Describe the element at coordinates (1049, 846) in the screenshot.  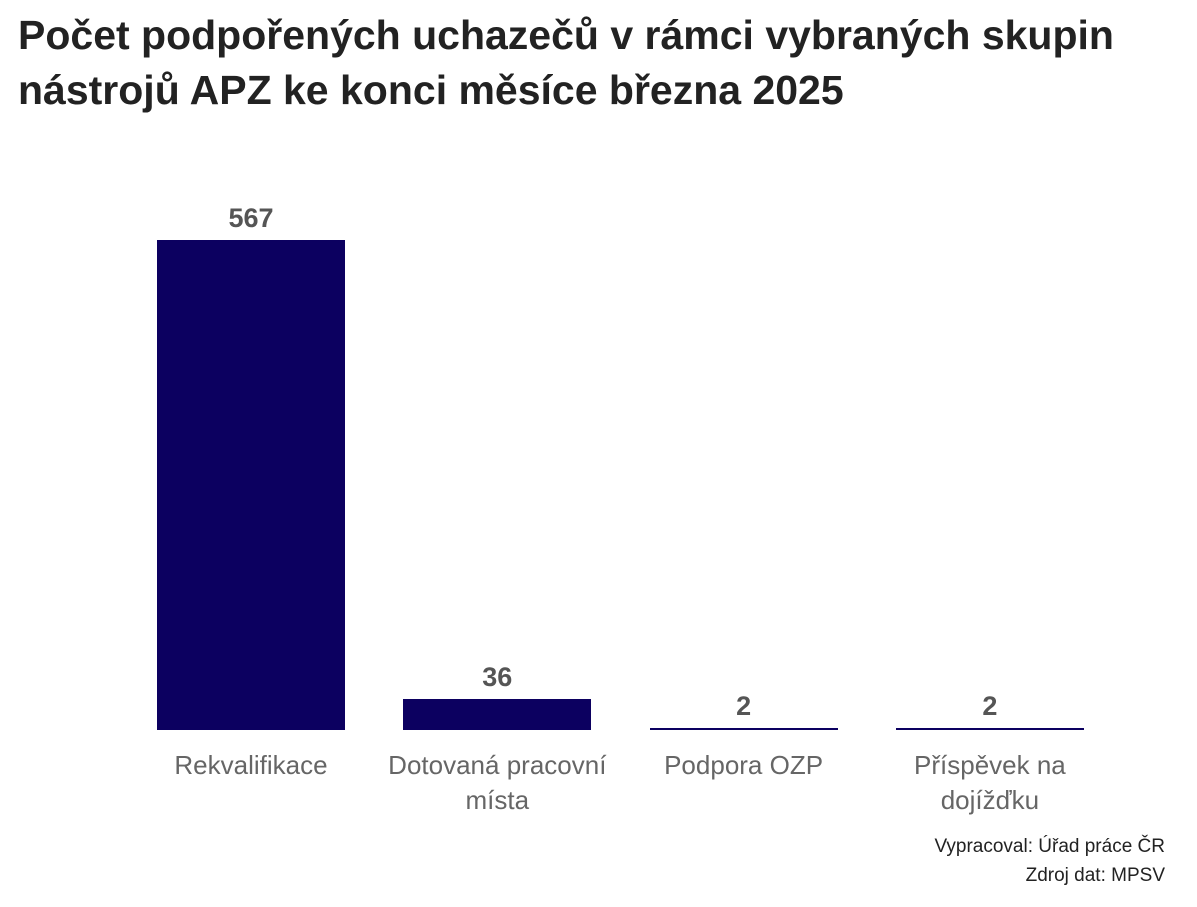
I see `credit: Vypracoval: Úřad práce ČR` at that location.